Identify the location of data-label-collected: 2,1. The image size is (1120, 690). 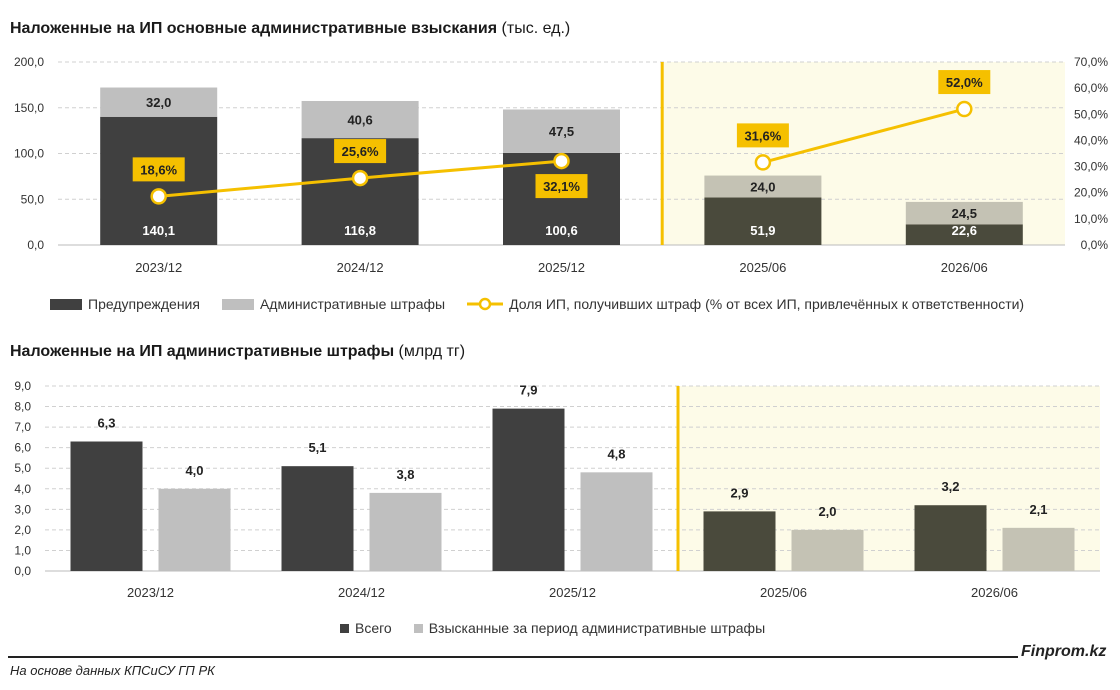
(1038, 509).